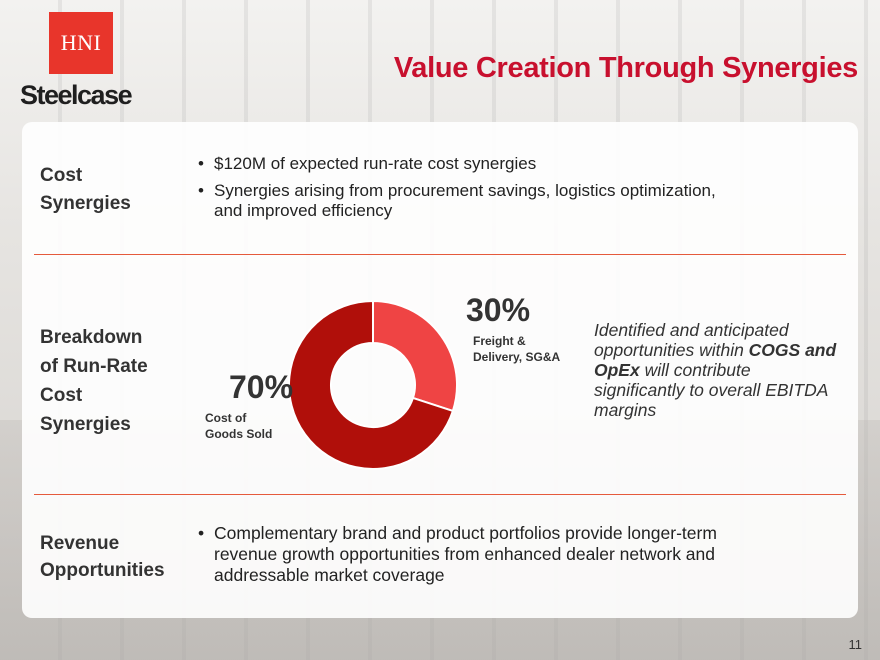 The height and width of the screenshot is (660, 880). Describe the element at coordinates (238, 426) in the screenshot. I see `cogs-sub-label: Cost of Goods Sold` at that location.